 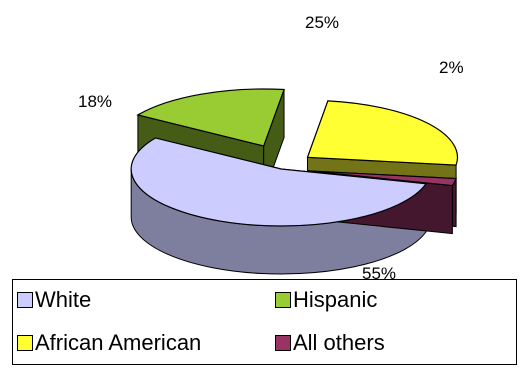 What do you see at coordinates (335, 299) in the screenshot?
I see `legend-label-hispanic: Hispanic` at bounding box center [335, 299].